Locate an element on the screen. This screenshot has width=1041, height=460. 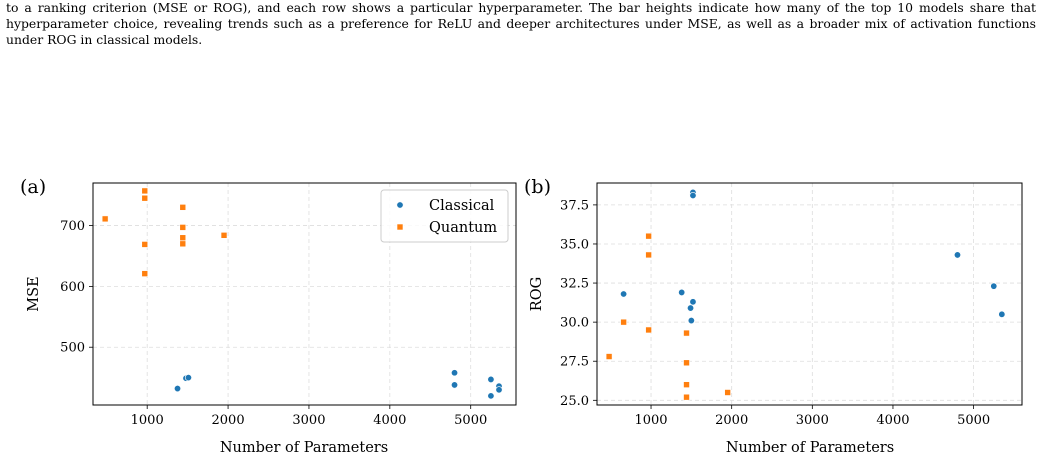
panel-a-xlabel: Number of Parameters is located at coordinates (304, 448).